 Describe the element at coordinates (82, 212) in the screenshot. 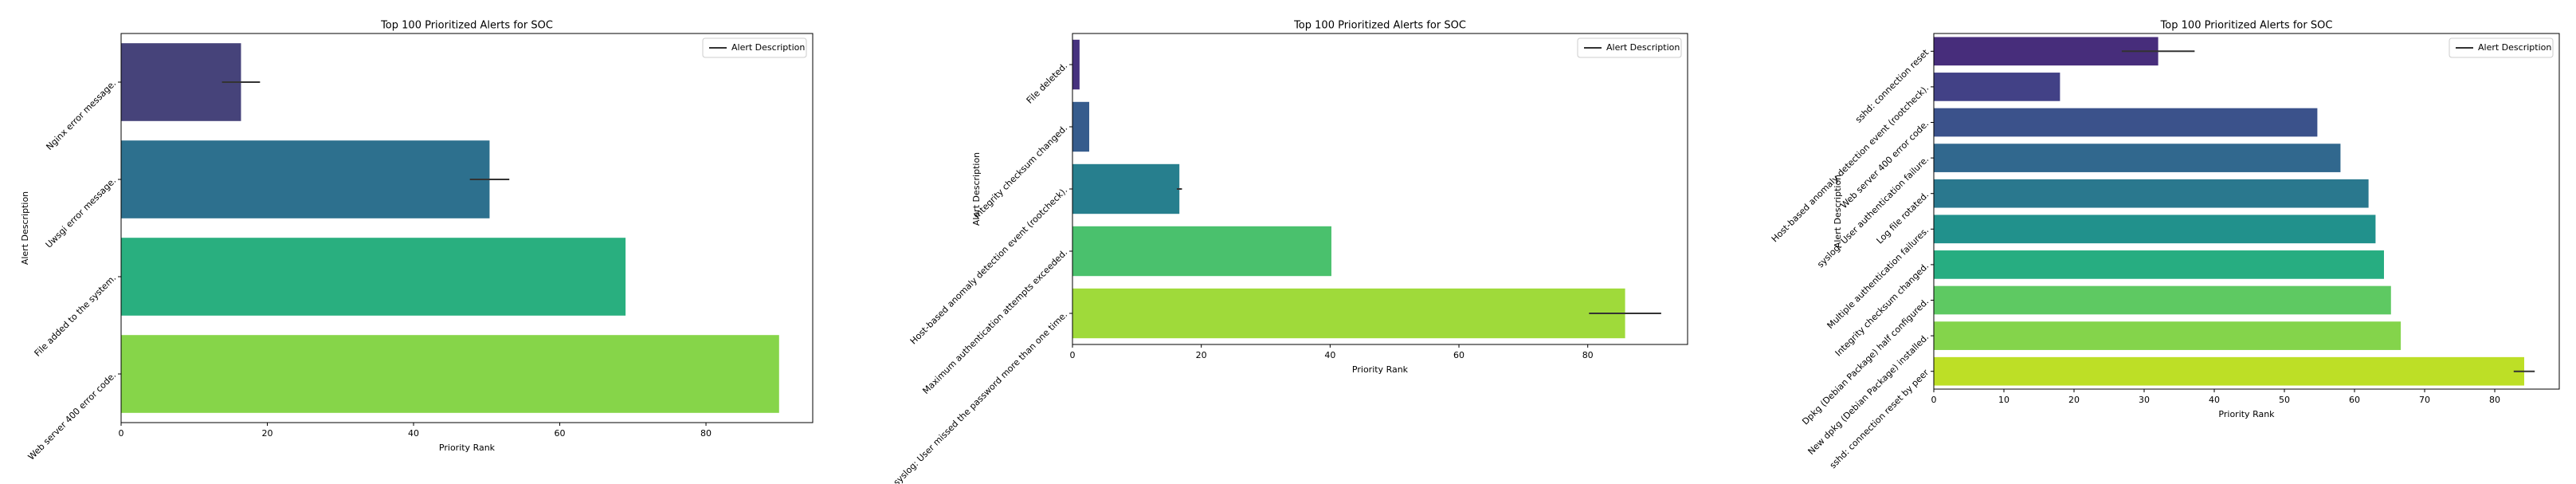

I see `y-tick-label: Uwsgi error message.` at that location.